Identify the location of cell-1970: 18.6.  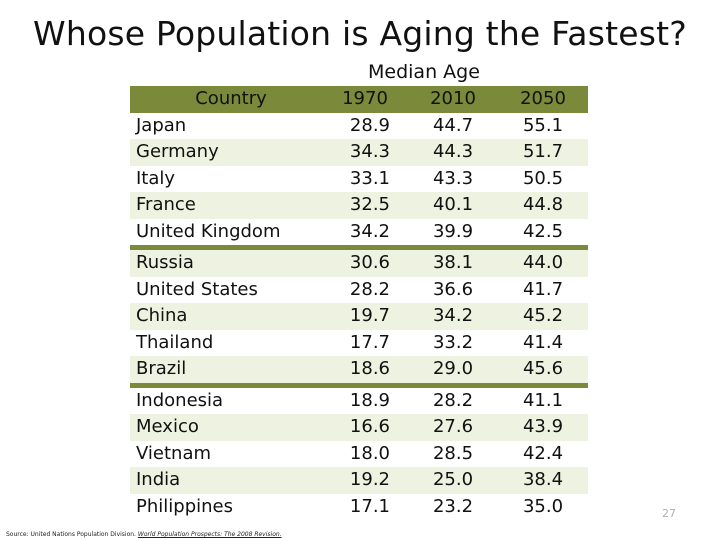
(355, 372).